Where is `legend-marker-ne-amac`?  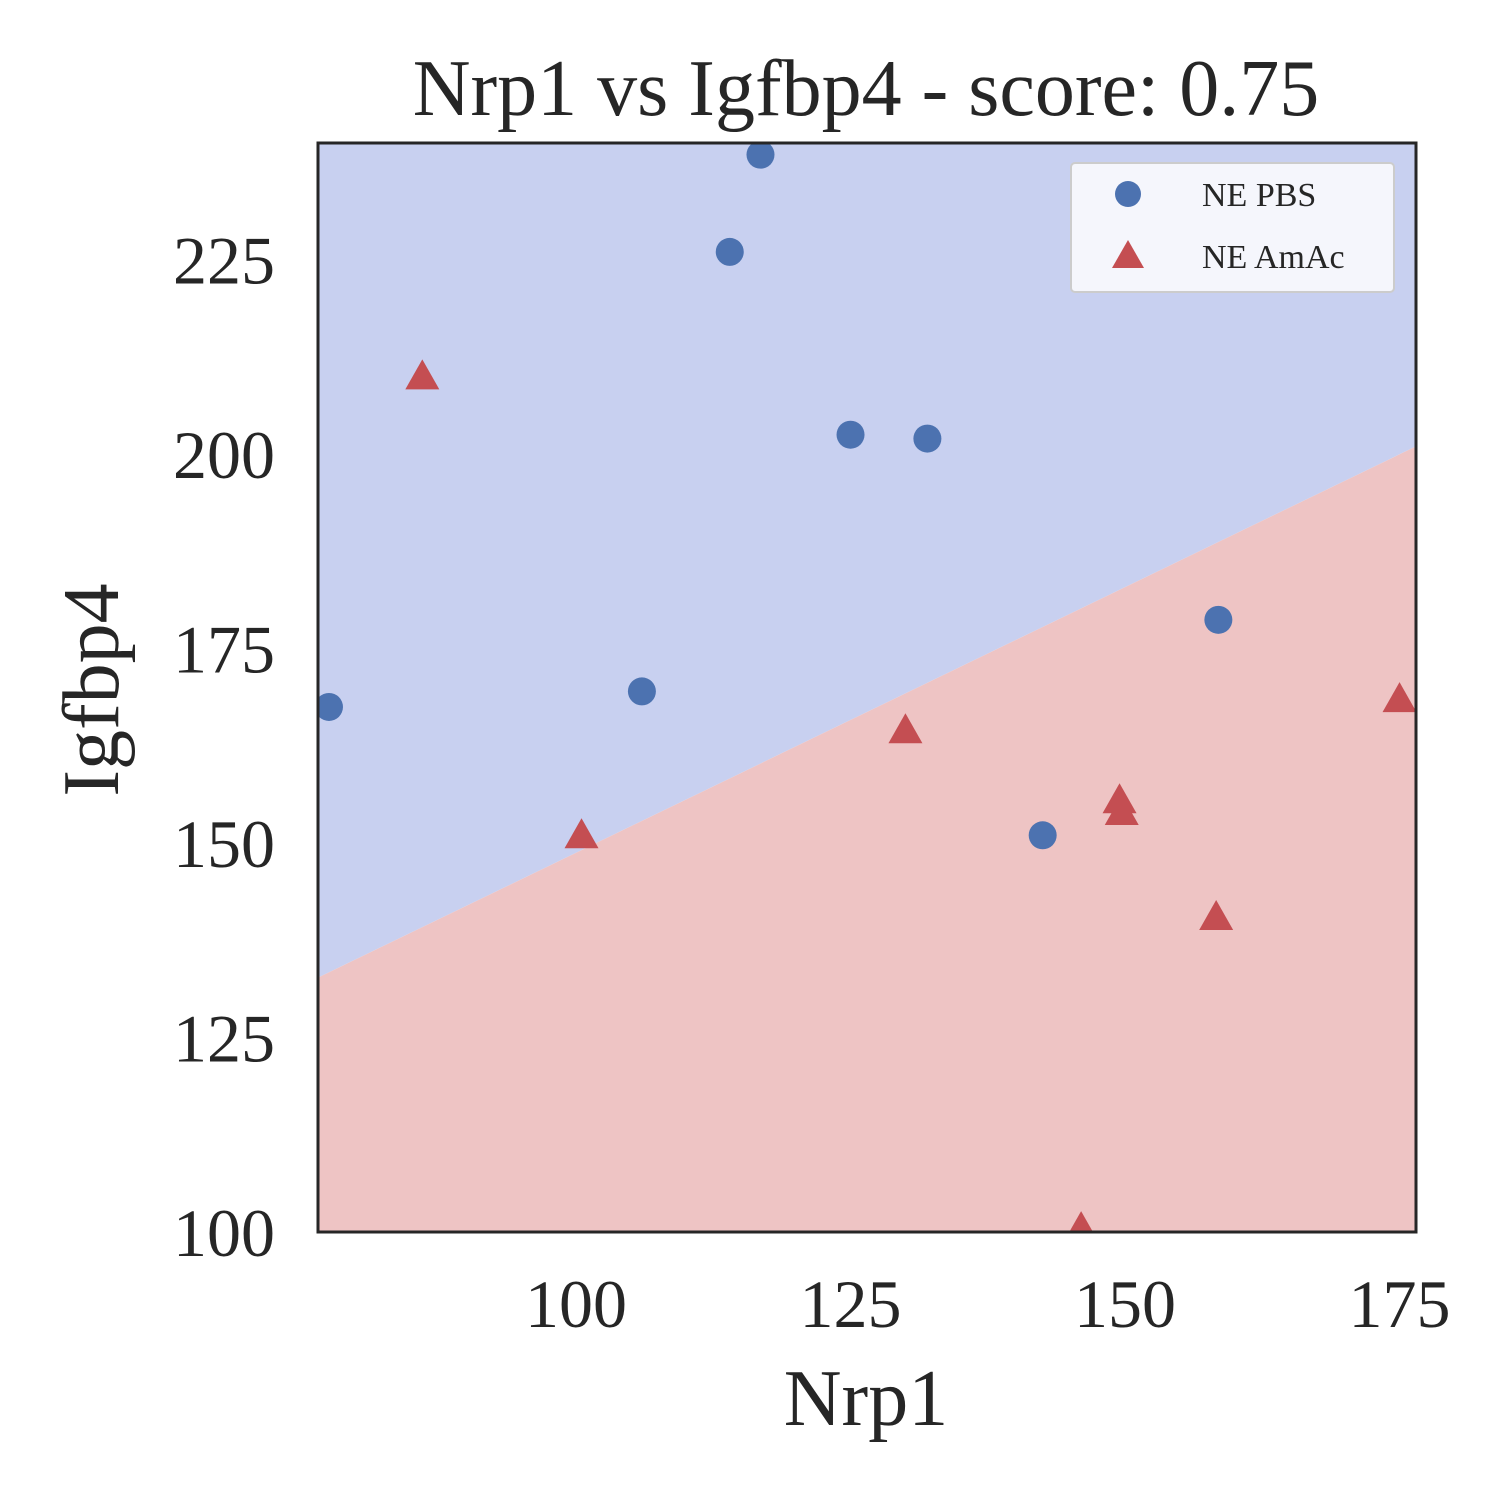 legend-marker-ne-amac is located at coordinates (1128, 254).